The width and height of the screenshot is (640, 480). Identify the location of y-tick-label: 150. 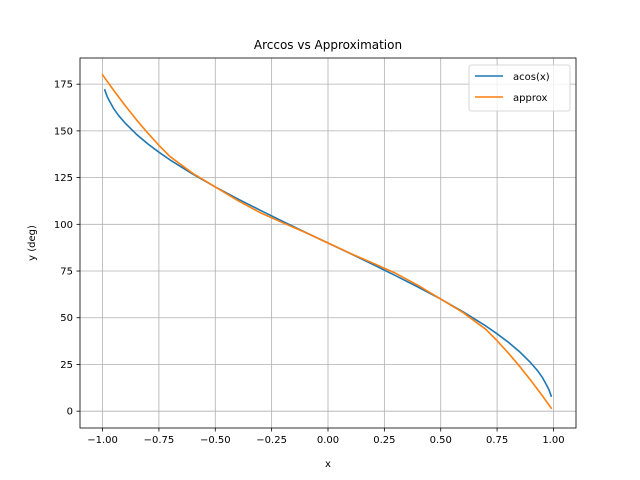
(63, 131).